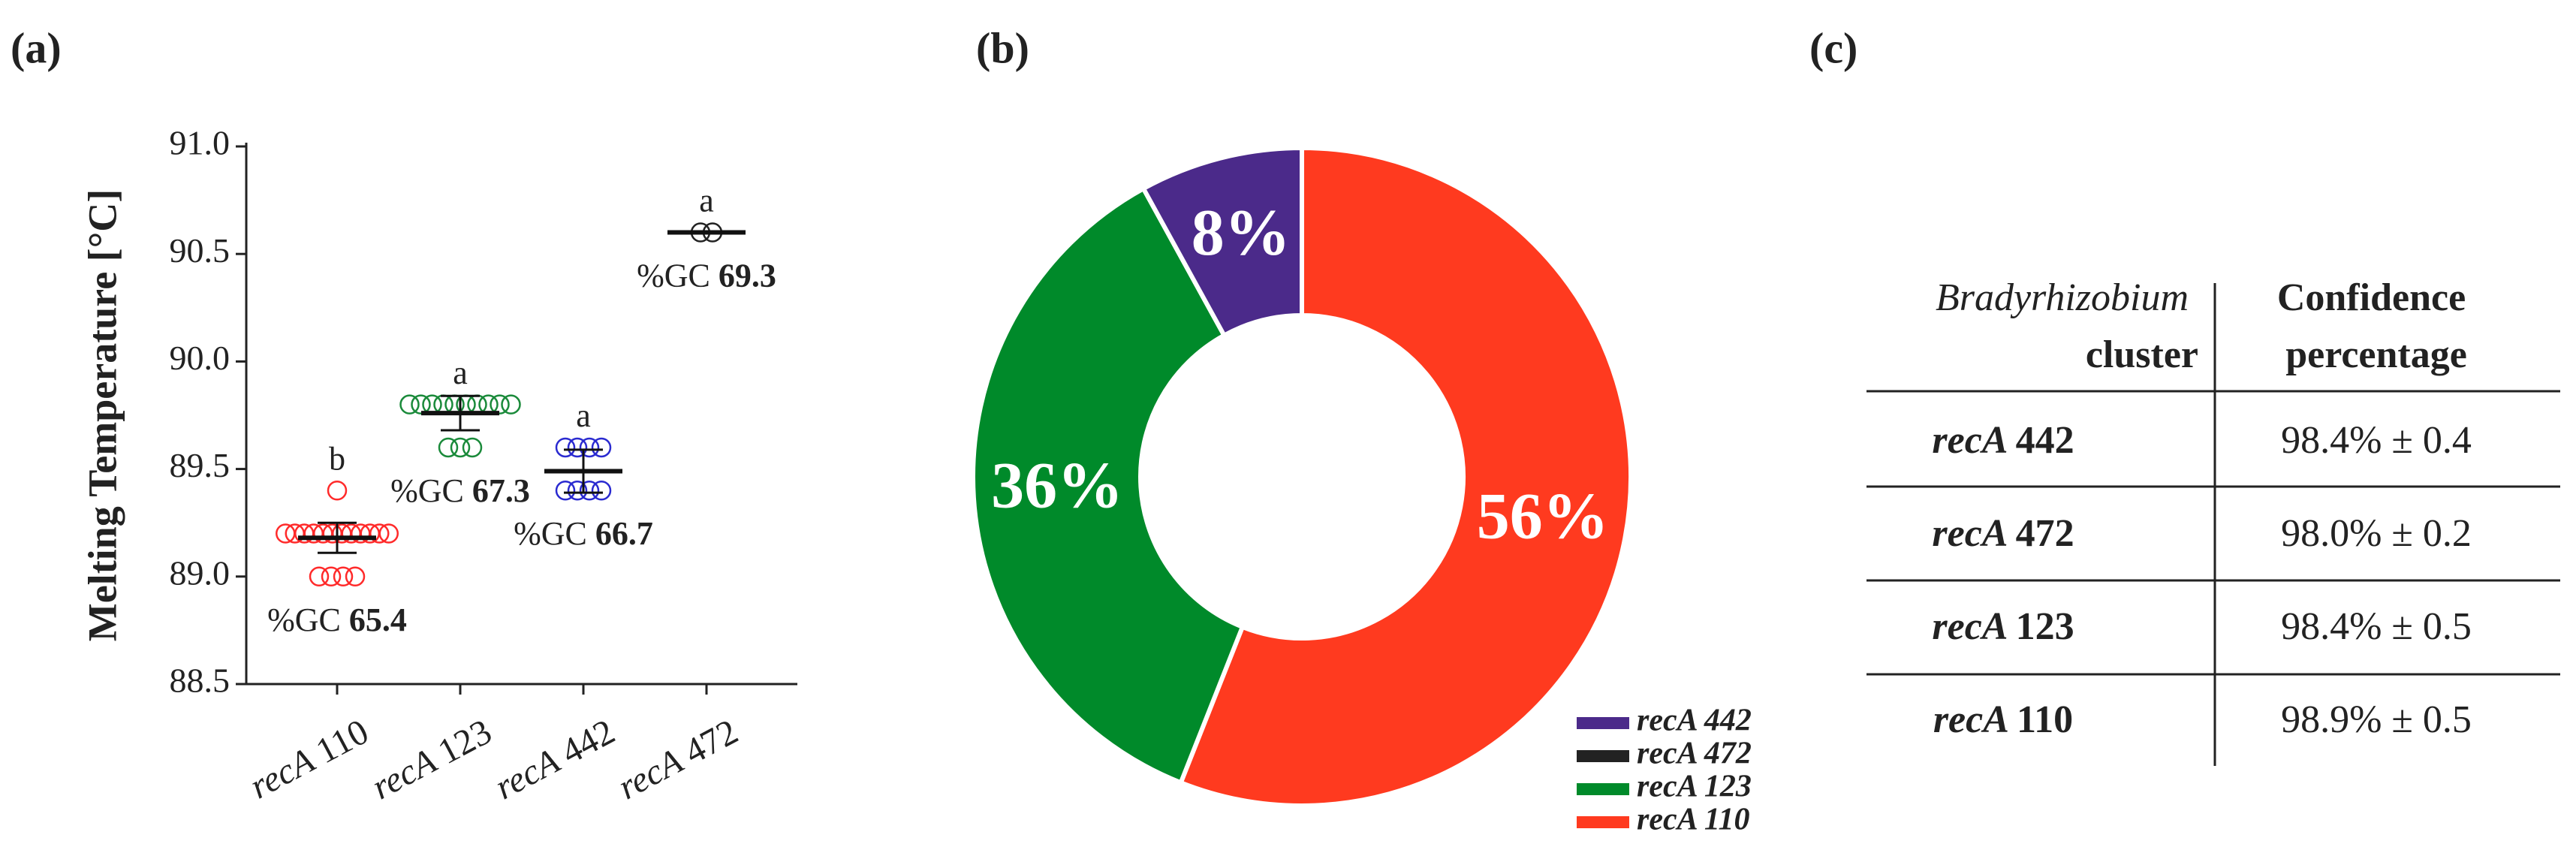 The height and width of the screenshot is (844, 2576). I want to click on x-tick-label: recA 472, so click(678, 760).